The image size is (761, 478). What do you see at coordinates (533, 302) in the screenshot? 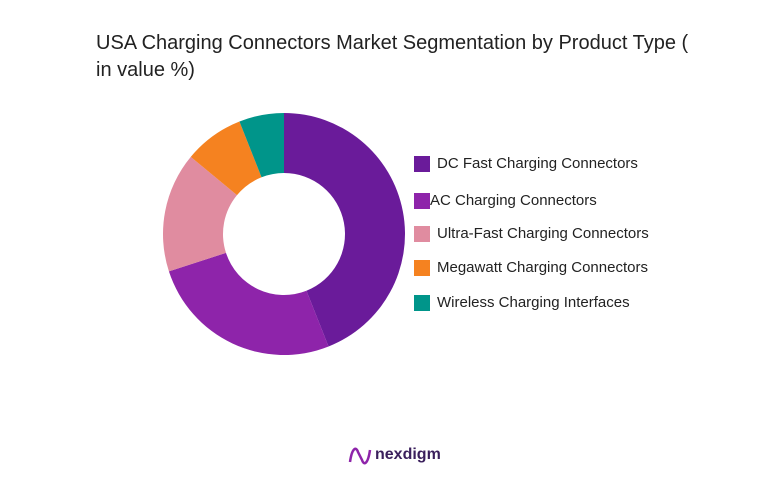
I see `legend-label: Wireless Charging Interfaces` at bounding box center [533, 302].